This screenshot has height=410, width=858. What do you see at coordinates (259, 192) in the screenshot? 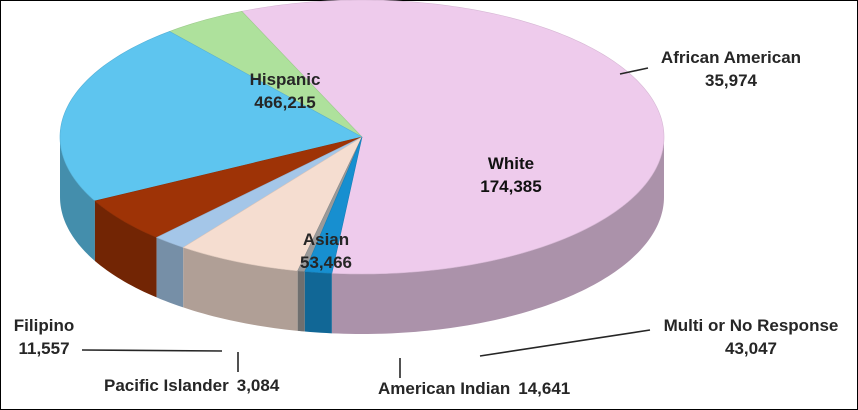
I see `slice-american-indian` at bounding box center [259, 192].